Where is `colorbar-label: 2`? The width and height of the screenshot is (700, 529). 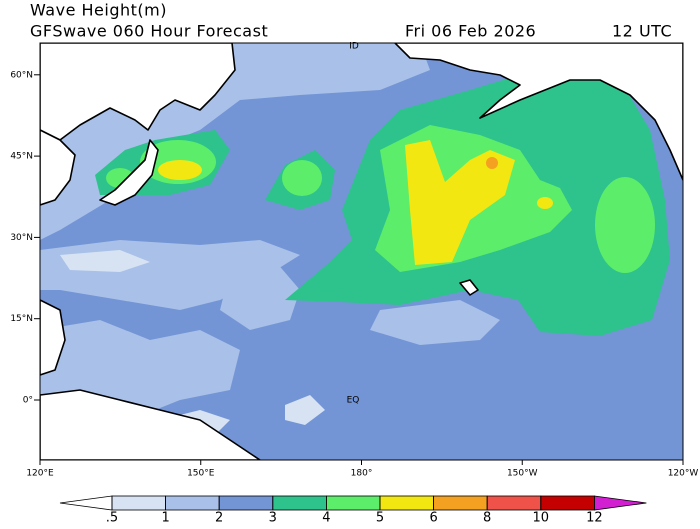 colorbar-label: 2 is located at coordinates (219, 518).